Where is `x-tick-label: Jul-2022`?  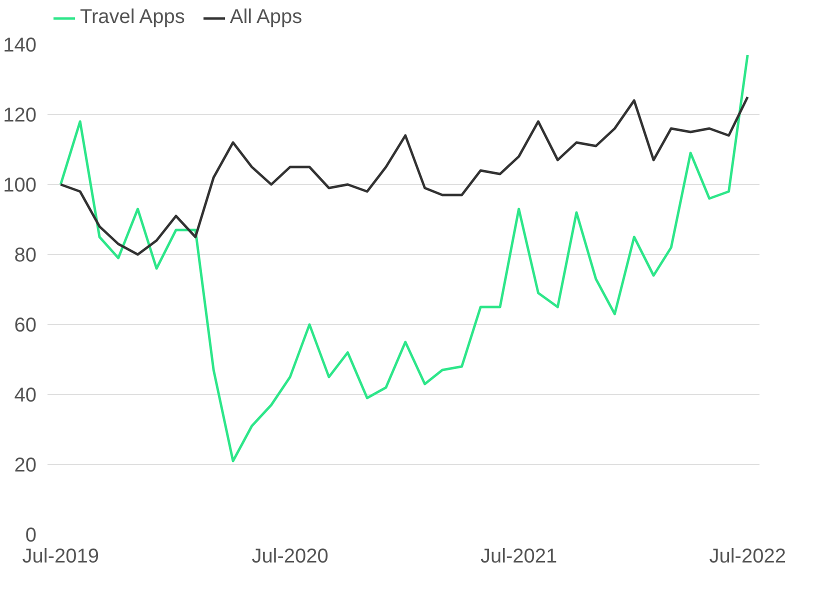
x-tick-label: Jul-2022 is located at coordinates (747, 557).